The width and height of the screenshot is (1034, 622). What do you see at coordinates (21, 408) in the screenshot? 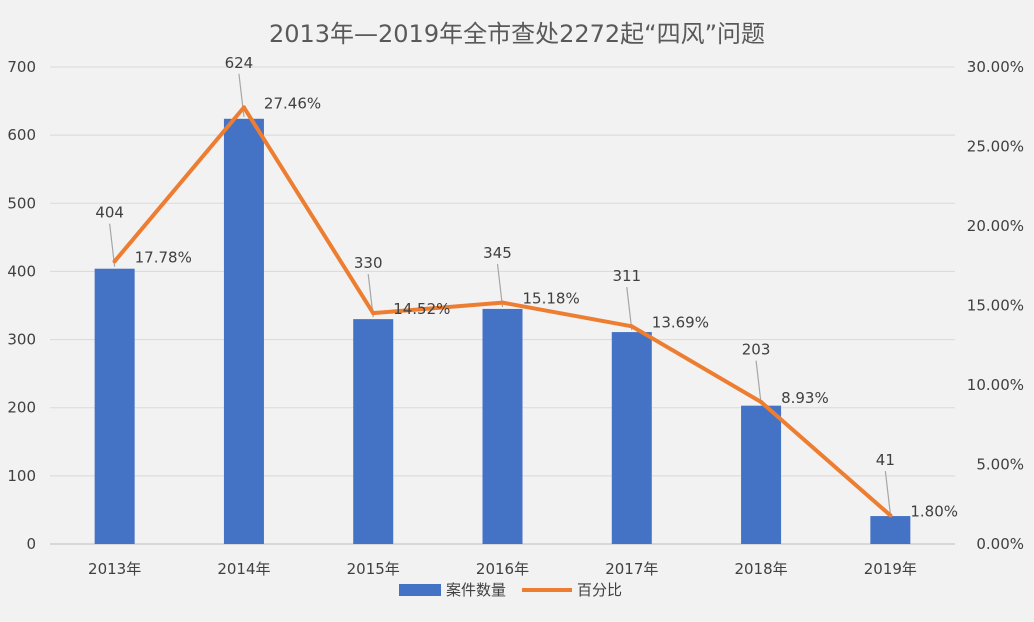
I see `left-tick-label: 200` at bounding box center [21, 408].